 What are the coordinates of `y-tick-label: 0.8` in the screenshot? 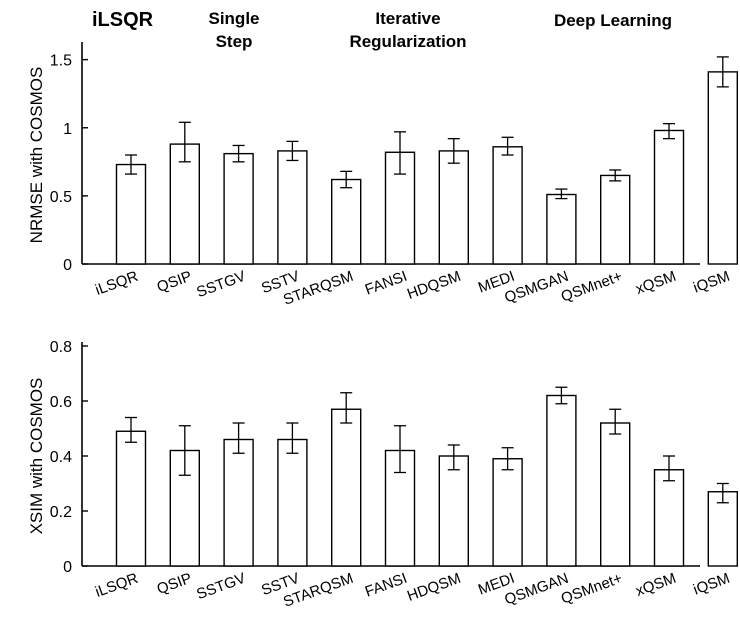 It's located at (61, 347).